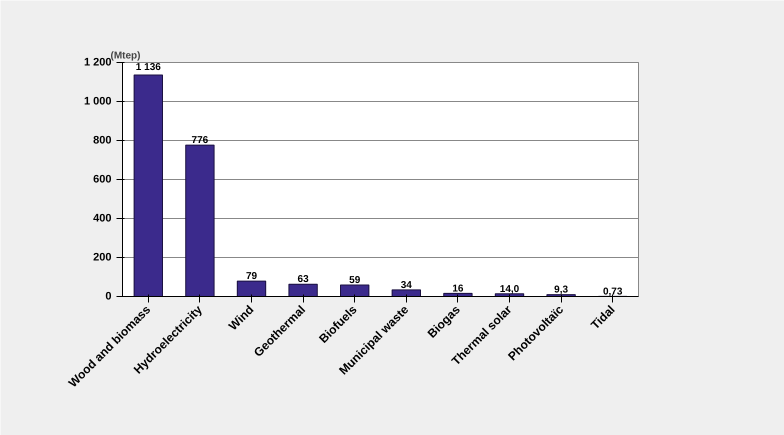 The image size is (784, 435). What do you see at coordinates (561, 290) in the screenshot?
I see `data-label: 9,3` at bounding box center [561, 290].